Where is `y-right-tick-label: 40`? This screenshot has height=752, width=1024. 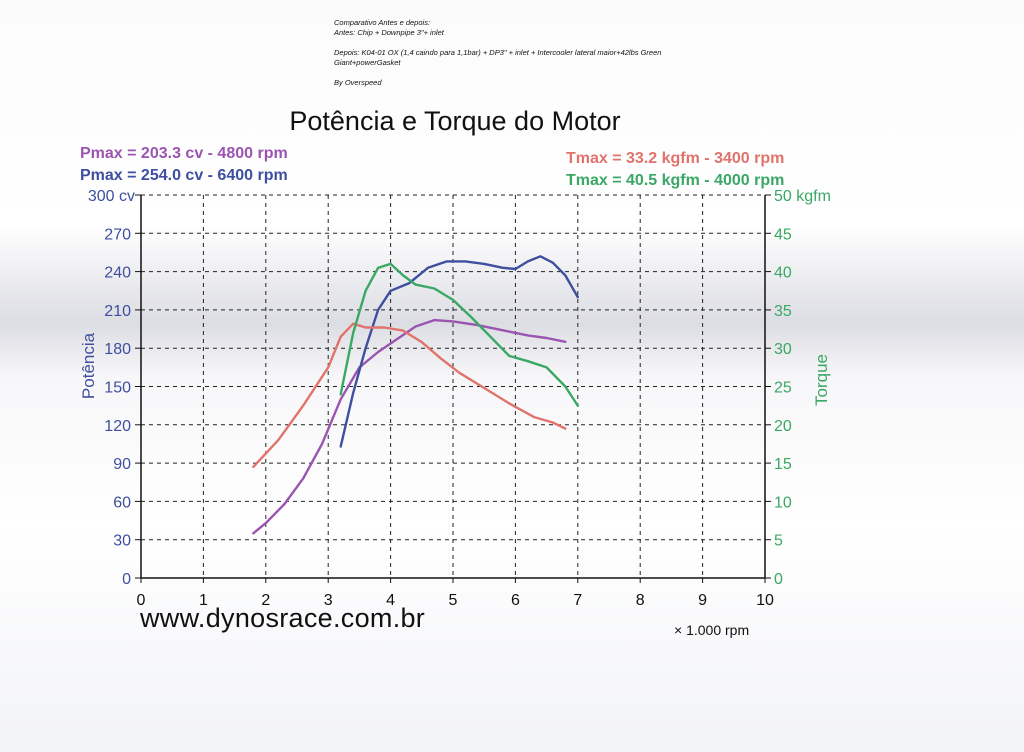 y-right-tick-label: 40 is located at coordinates (783, 273).